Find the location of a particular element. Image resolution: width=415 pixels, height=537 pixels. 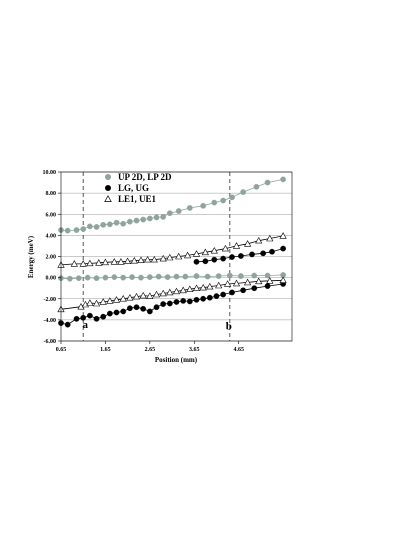

y-tick-label: 6.00 is located at coordinates (51, 215).